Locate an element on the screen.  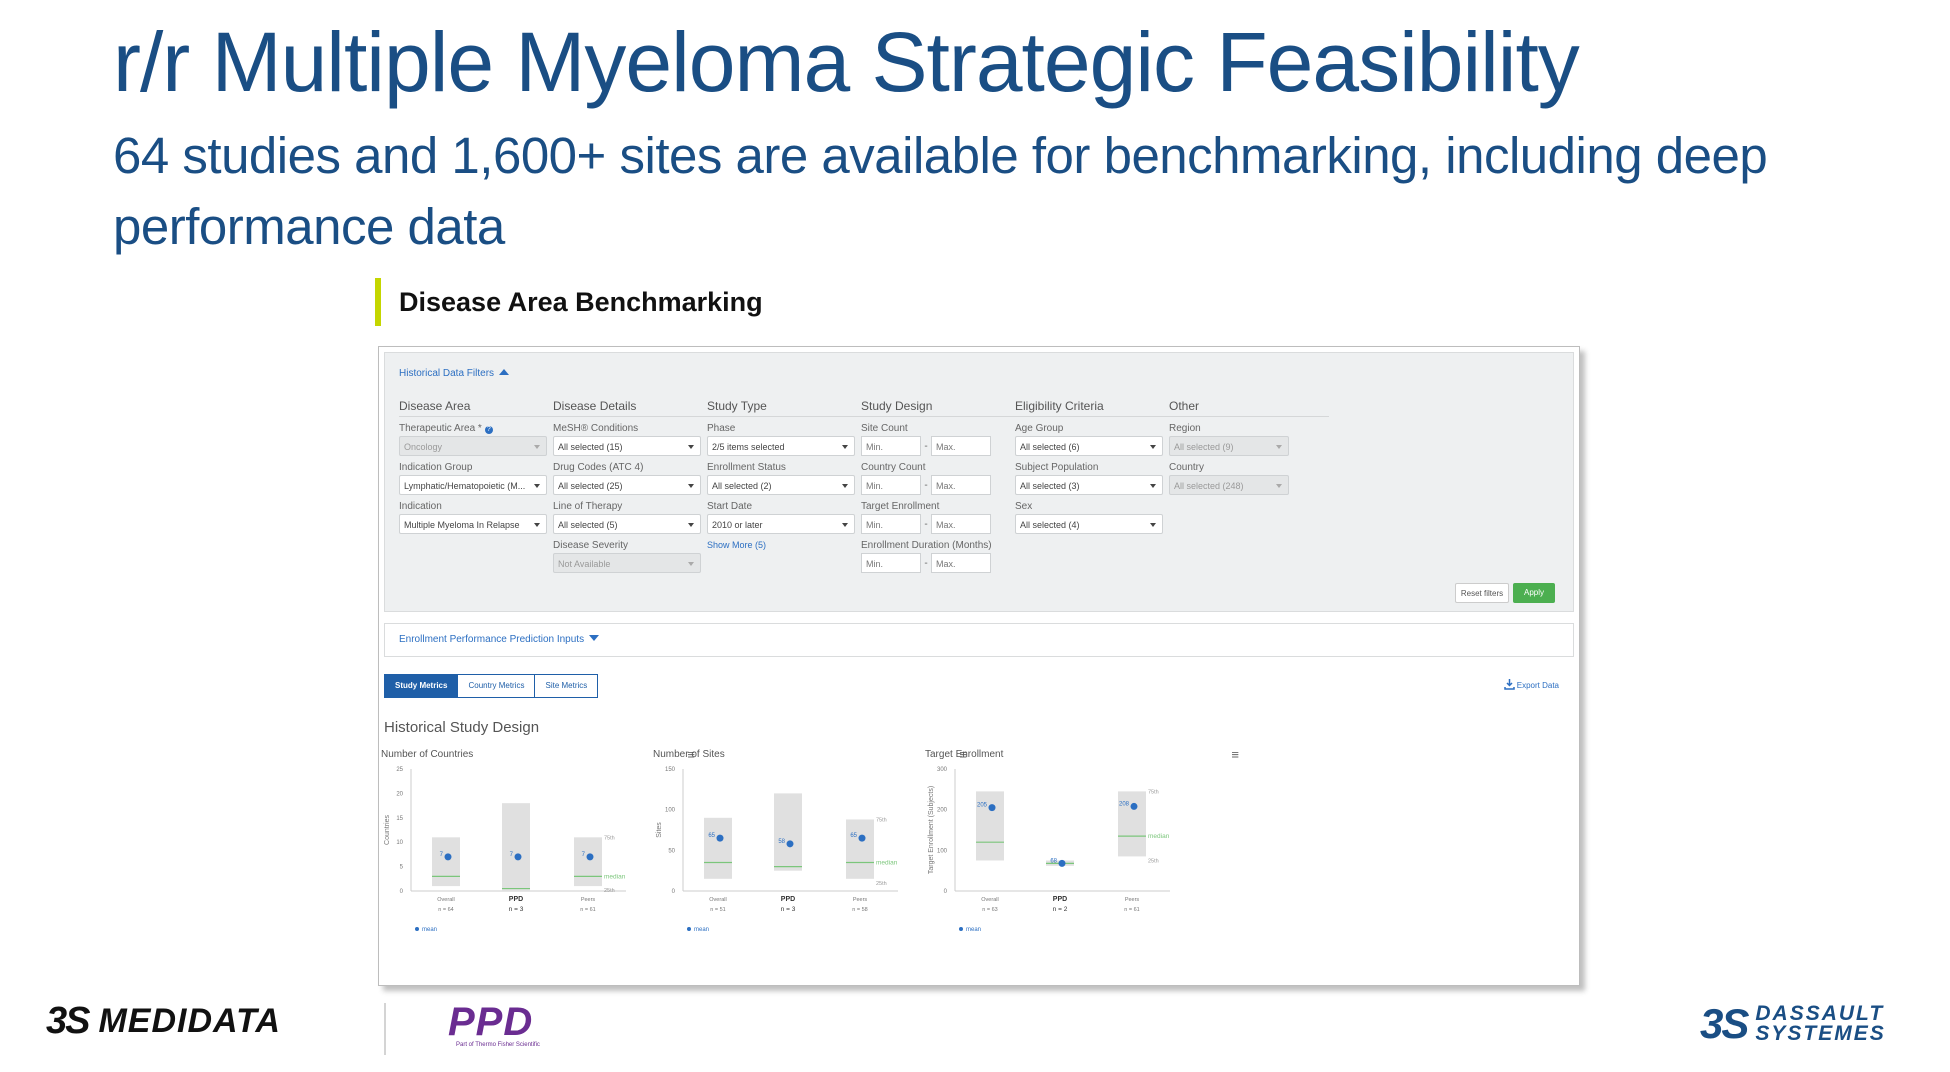
historical-data-filters-toggle: Historical Data Filters is located at coordinates (454, 372).